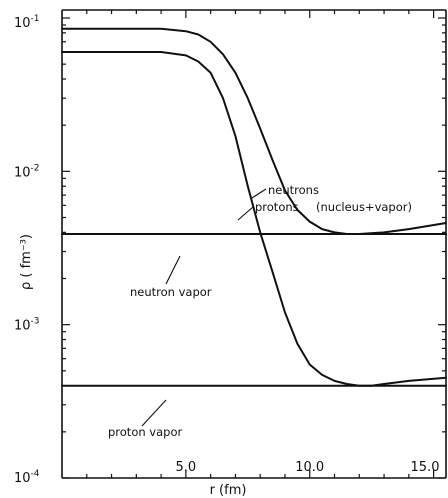 The image size is (448, 498). What do you see at coordinates (171, 292) in the screenshot?
I see `label-neutron-vapor: neutron vapor` at bounding box center [171, 292].